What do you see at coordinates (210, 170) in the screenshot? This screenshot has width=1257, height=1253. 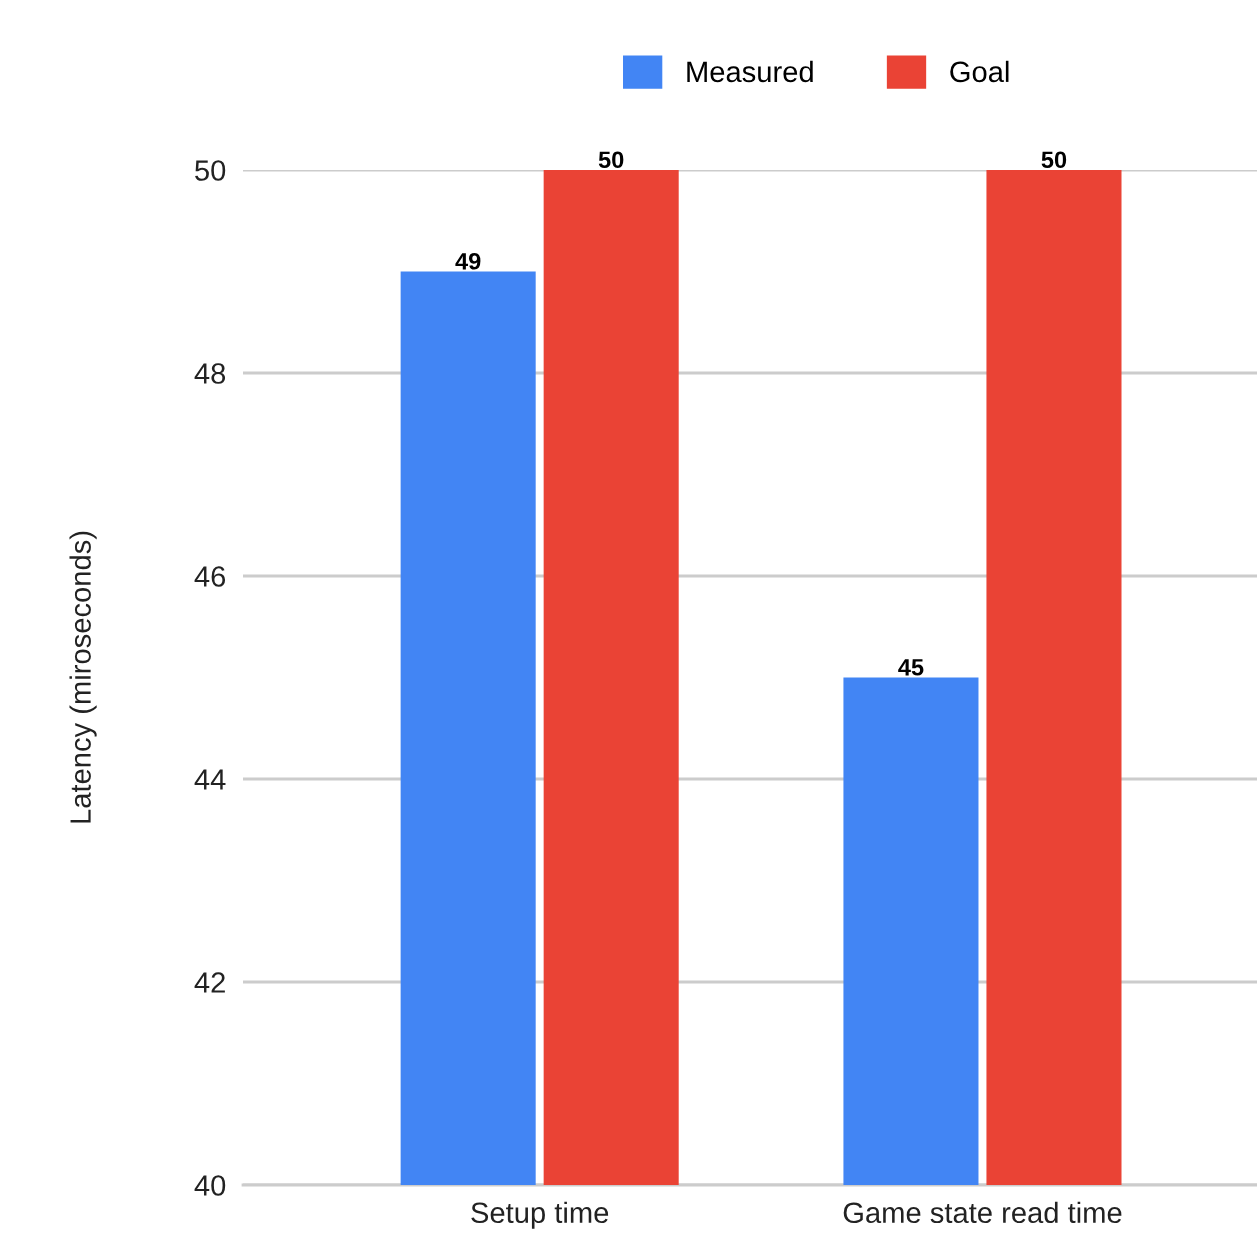 I see `y-tick-label: 50` at bounding box center [210, 170].